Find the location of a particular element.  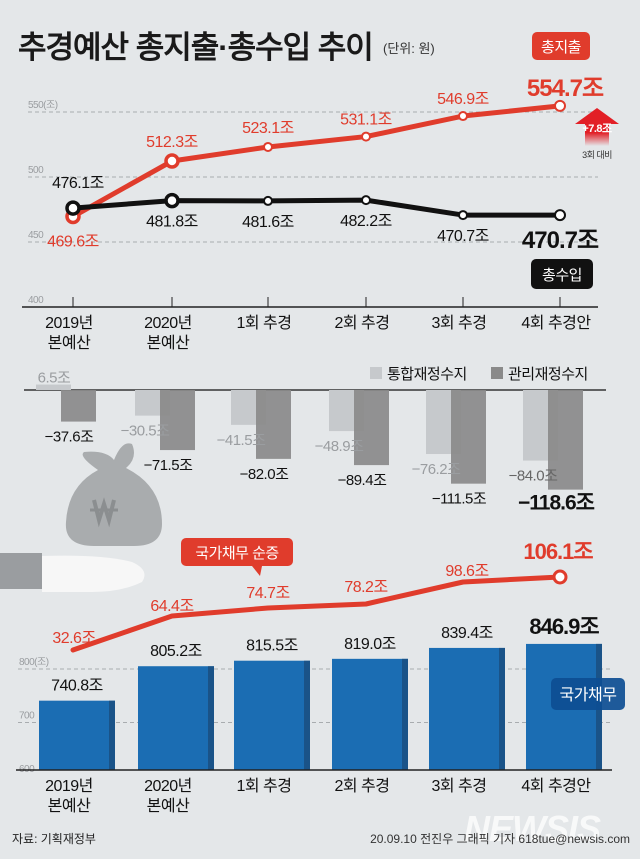

expenditure-badge is located at coordinates (561, 46).